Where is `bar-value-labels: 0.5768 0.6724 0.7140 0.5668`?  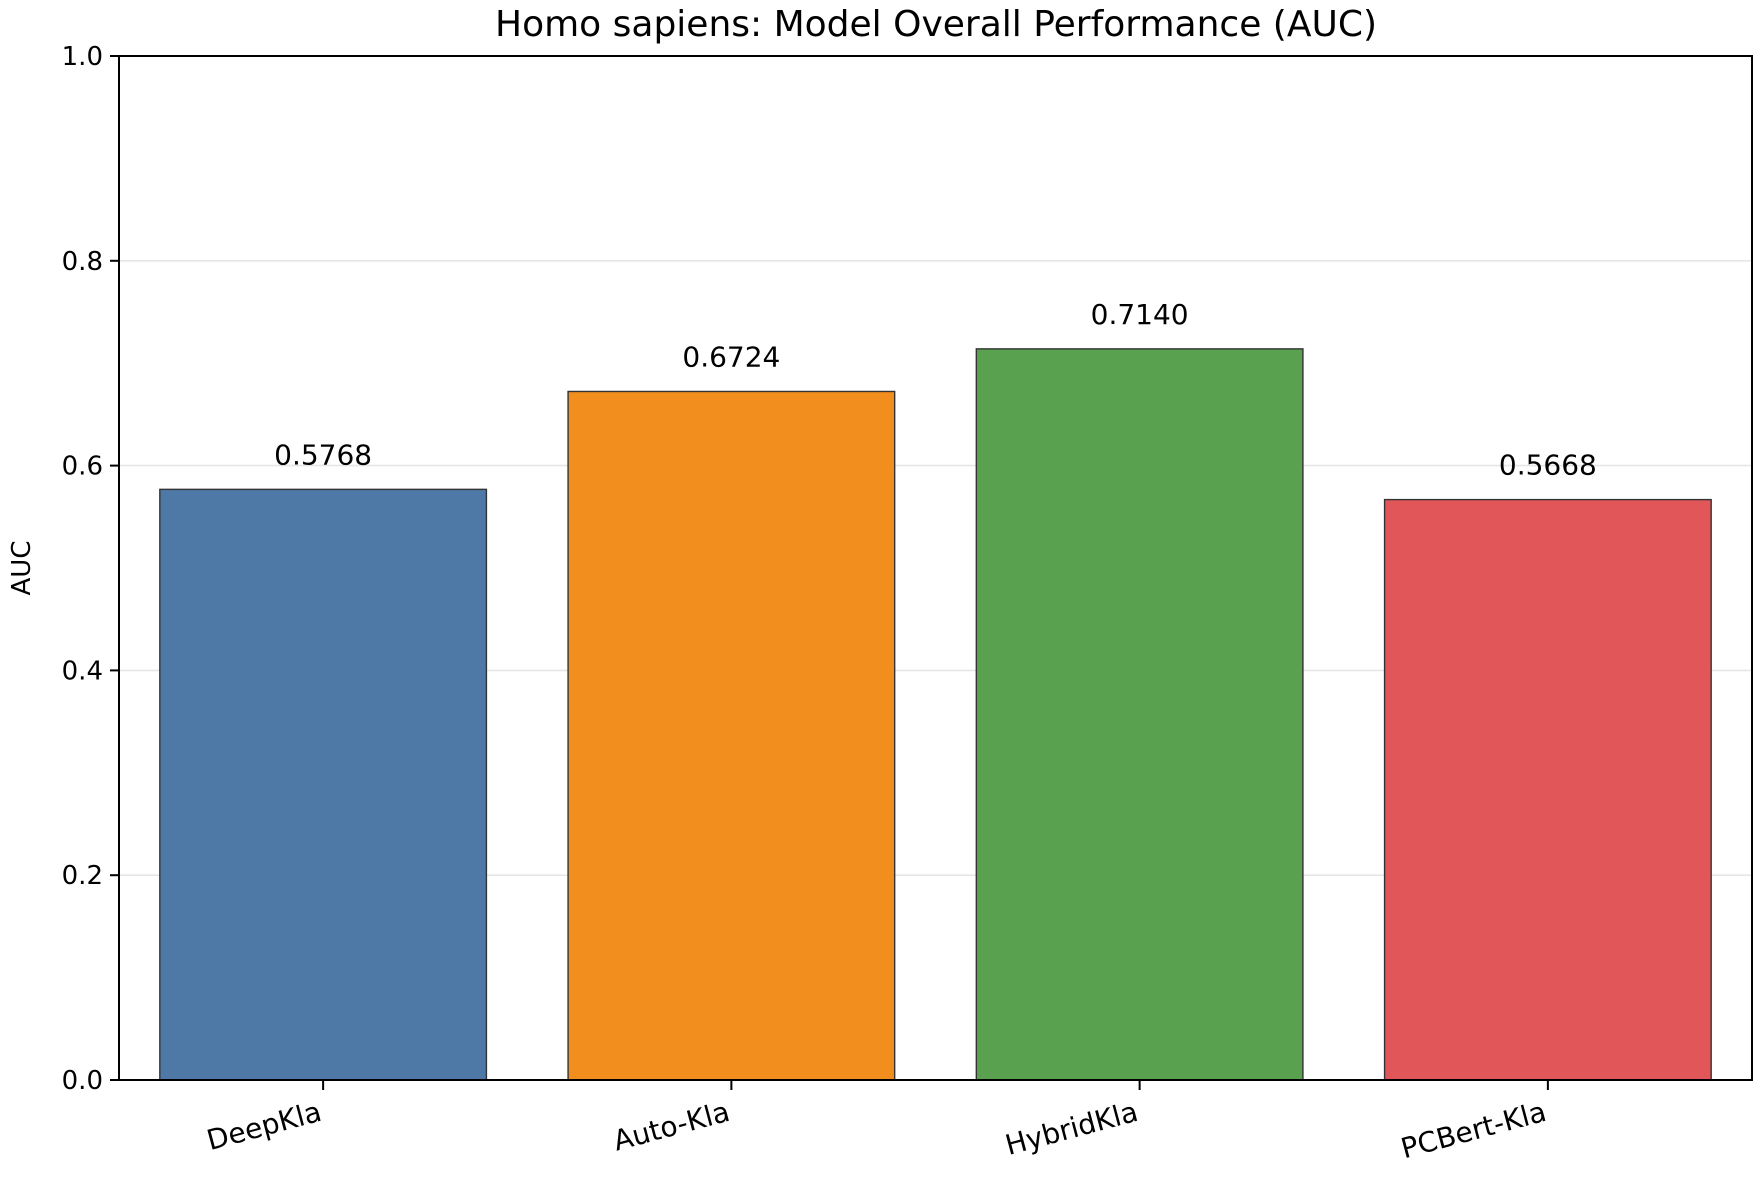
bar-value-labels: 0.5768 0.6724 0.7140 0.5668 is located at coordinates (935, 390).